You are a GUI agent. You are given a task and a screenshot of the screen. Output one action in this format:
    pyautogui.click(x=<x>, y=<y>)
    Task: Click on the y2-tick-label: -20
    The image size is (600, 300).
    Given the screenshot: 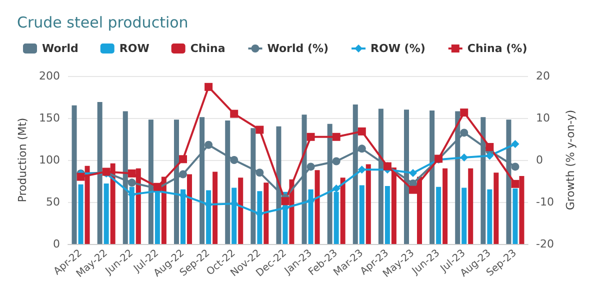 What is the action you would take?
    pyautogui.click(x=545, y=244)
    